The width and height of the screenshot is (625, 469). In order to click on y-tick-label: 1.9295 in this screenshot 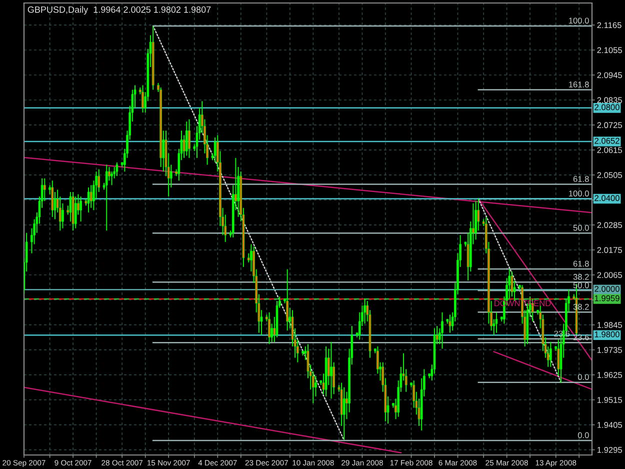, I will do `click(609, 449)`.